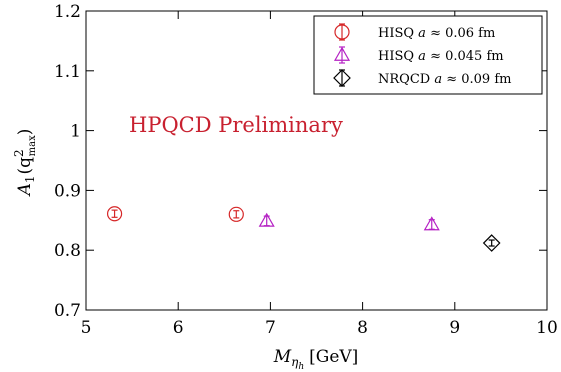 The height and width of the screenshot is (372, 561). What do you see at coordinates (547, 328) in the screenshot?
I see `x-tick-label: 10` at bounding box center [547, 328].